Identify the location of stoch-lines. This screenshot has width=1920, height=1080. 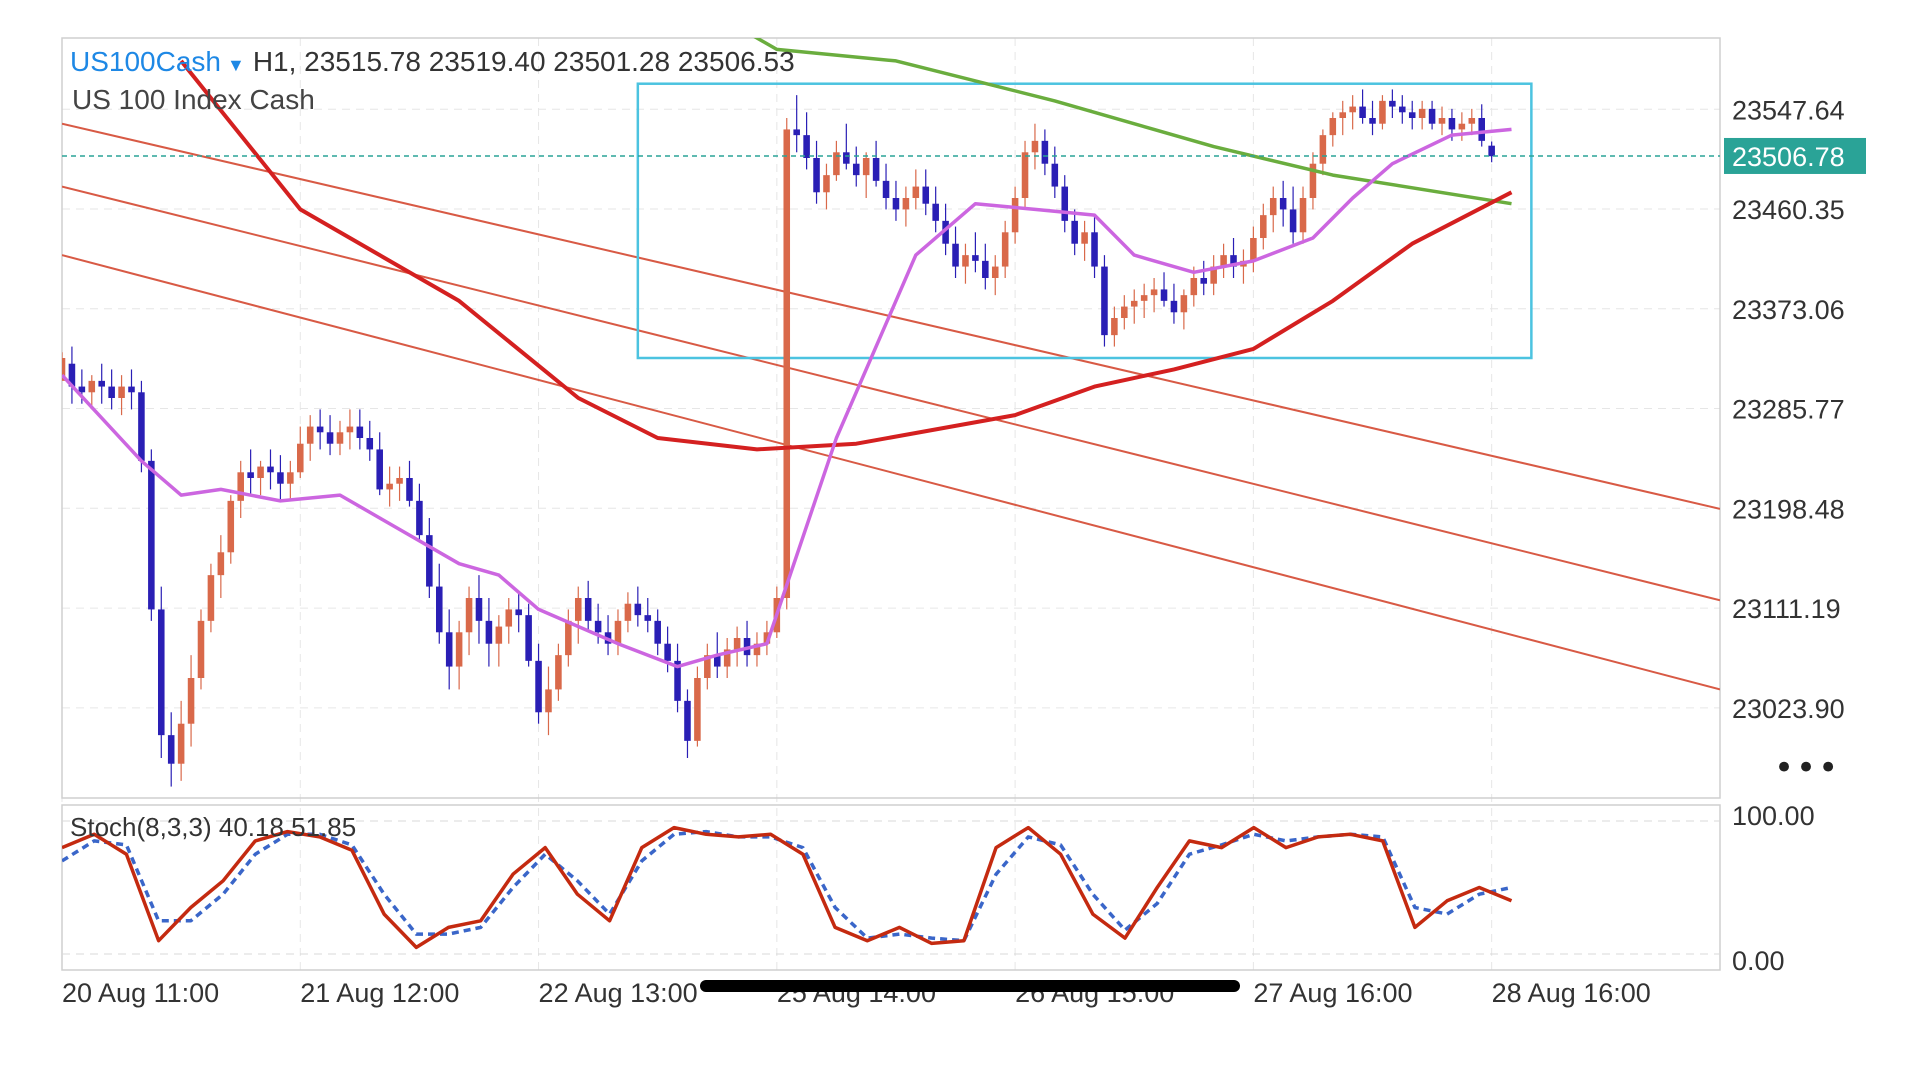
(787, 887).